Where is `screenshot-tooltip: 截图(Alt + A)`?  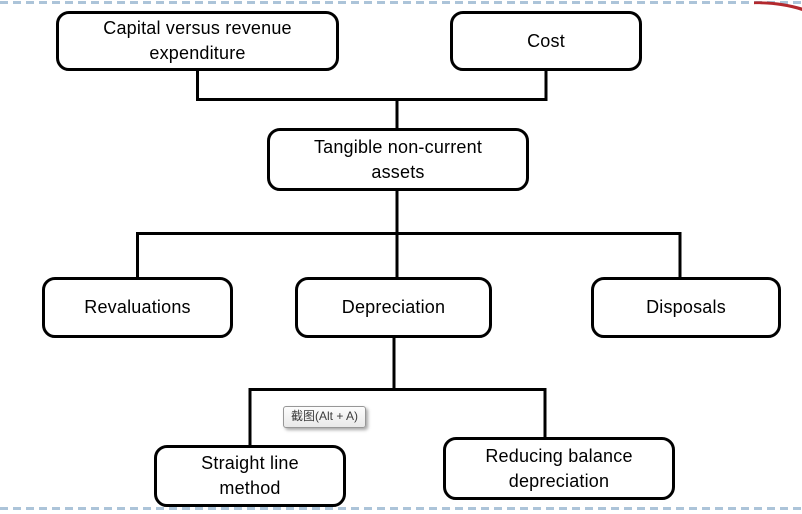 screenshot-tooltip: 截图(Alt + A) is located at coordinates (325, 417).